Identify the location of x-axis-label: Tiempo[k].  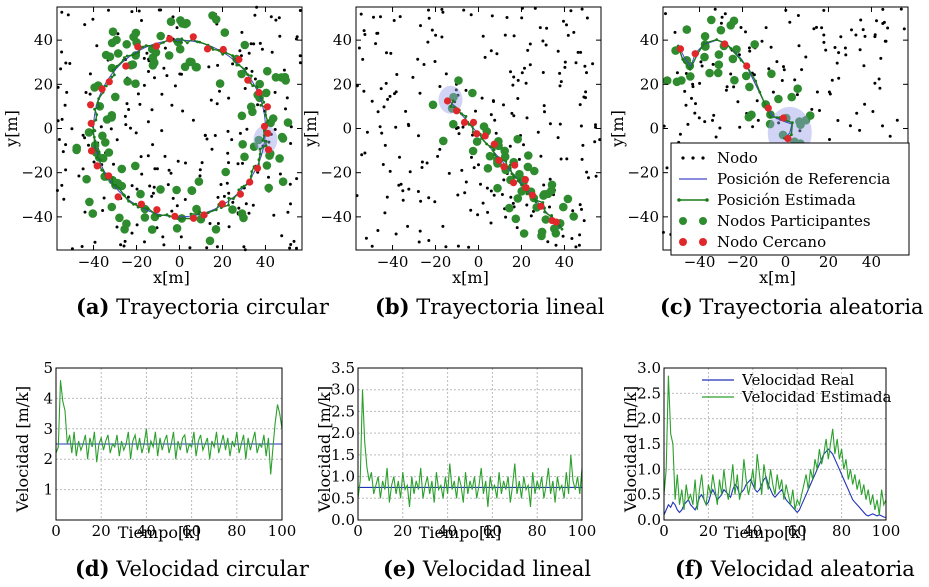
(159, 532).